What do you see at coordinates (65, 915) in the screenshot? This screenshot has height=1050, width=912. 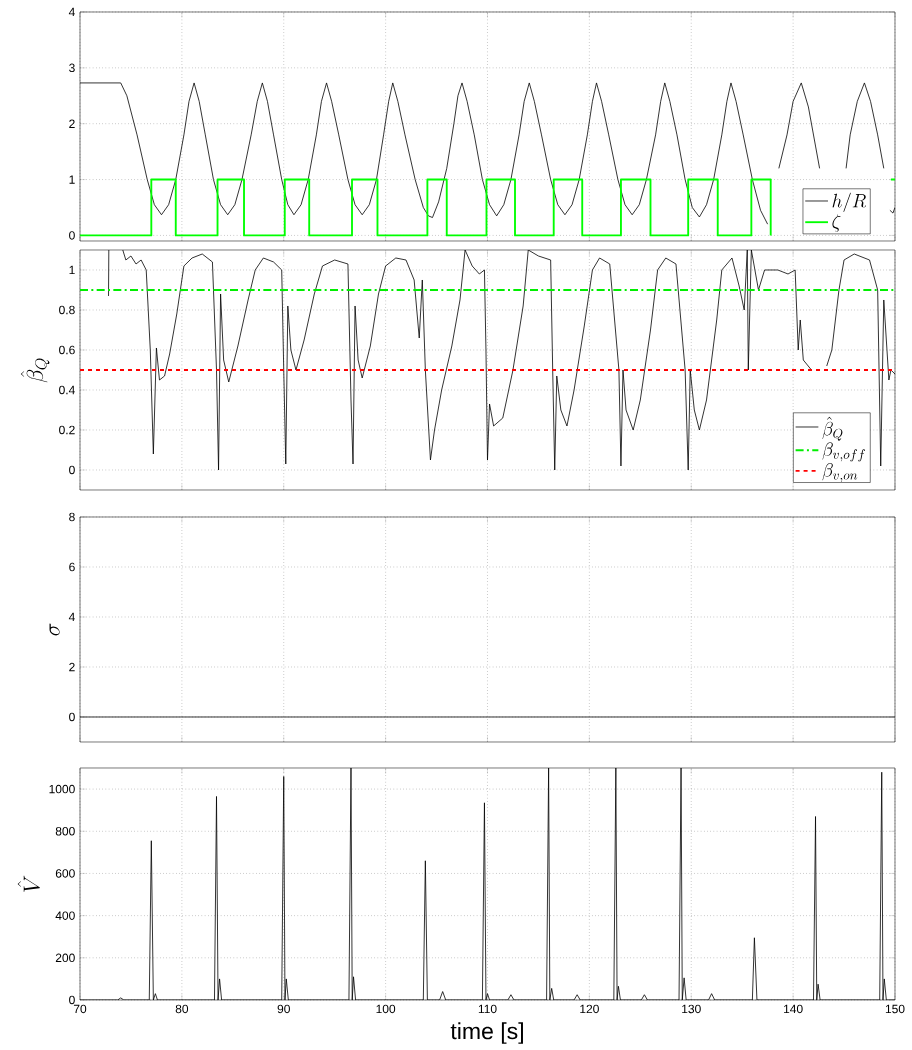 I see `y-tick-label: 400` at bounding box center [65, 915].